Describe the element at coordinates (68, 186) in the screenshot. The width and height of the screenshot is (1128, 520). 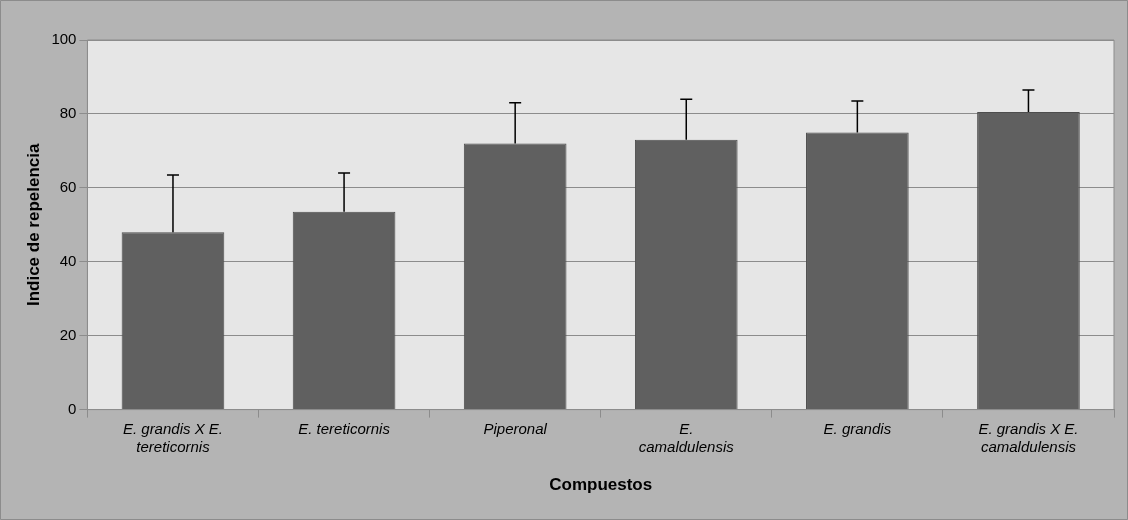
I see `y-tick-label: 60` at that location.